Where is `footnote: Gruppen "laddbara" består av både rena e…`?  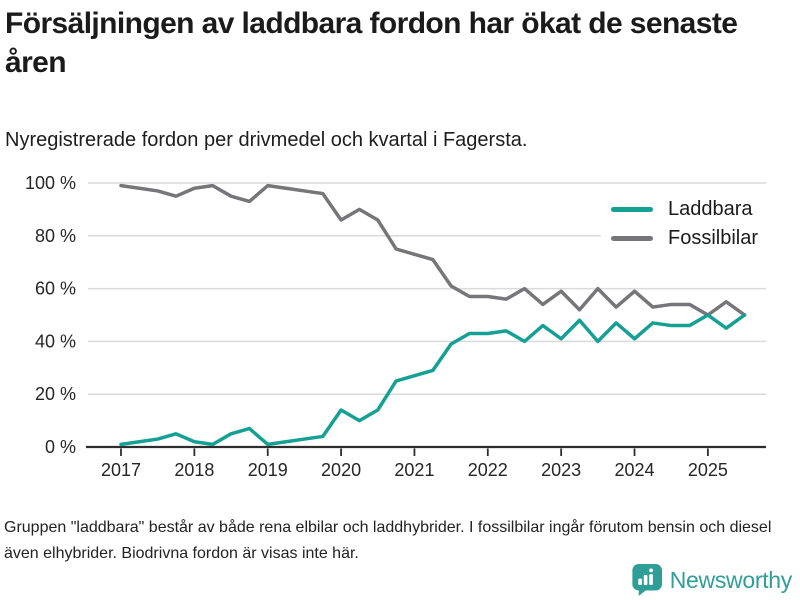
footnote: Gruppen "laddbara" består av både rena e… is located at coordinates (388, 540).